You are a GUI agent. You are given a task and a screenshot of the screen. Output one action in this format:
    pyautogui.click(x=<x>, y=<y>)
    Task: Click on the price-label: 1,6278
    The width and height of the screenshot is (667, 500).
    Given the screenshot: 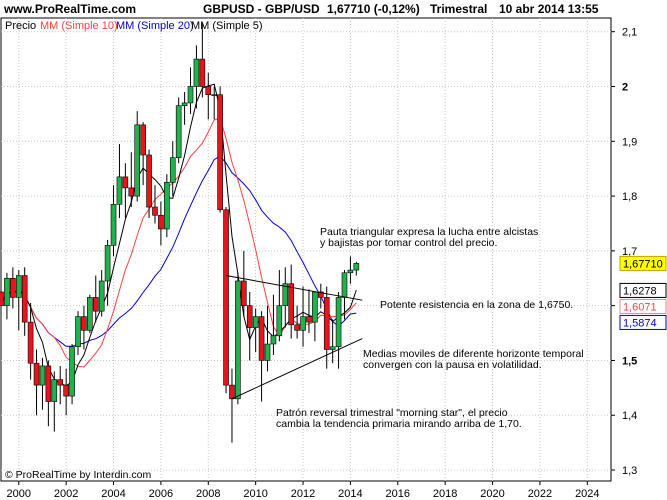 What is the action you would take?
    pyautogui.click(x=643, y=290)
    